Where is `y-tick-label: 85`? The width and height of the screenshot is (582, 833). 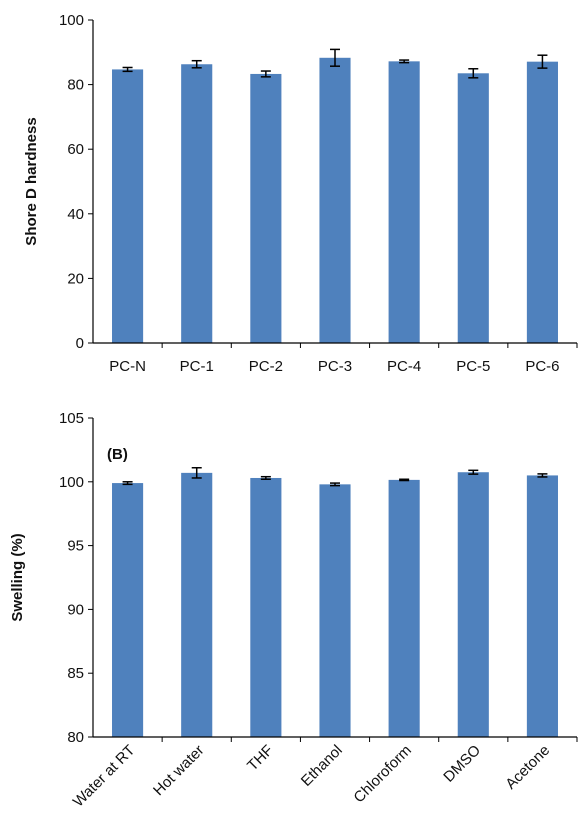
y-tick-label: 85 is located at coordinates (75, 673).